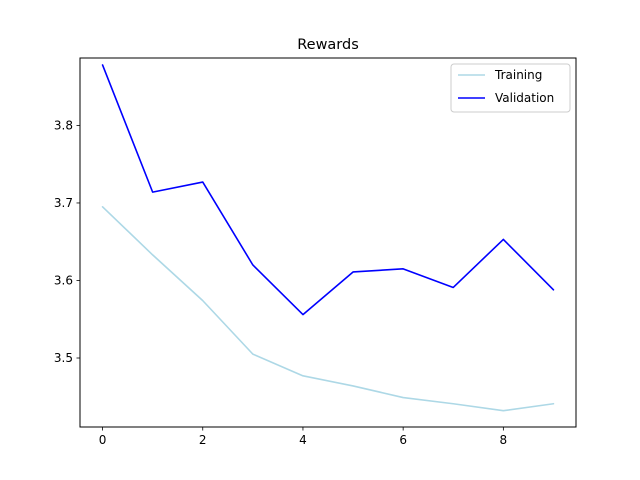  I want to click on legend: Training Validation, so click(510, 88).